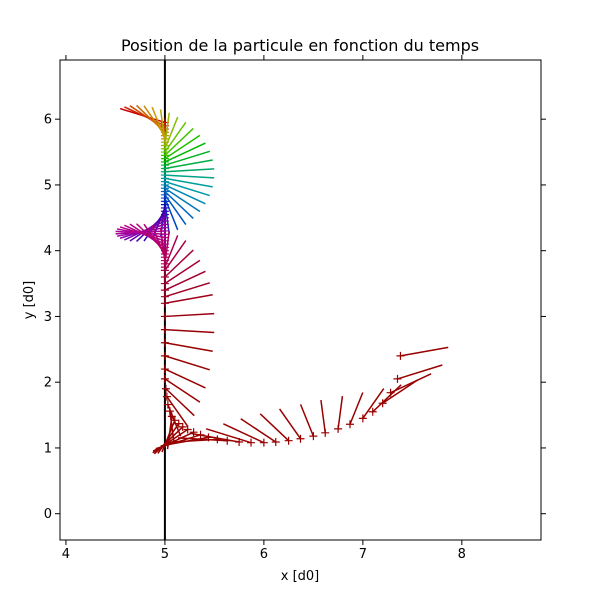 This screenshot has height=600, width=600. What do you see at coordinates (48, 448) in the screenshot?
I see `y-tick-label: 1` at bounding box center [48, 448].